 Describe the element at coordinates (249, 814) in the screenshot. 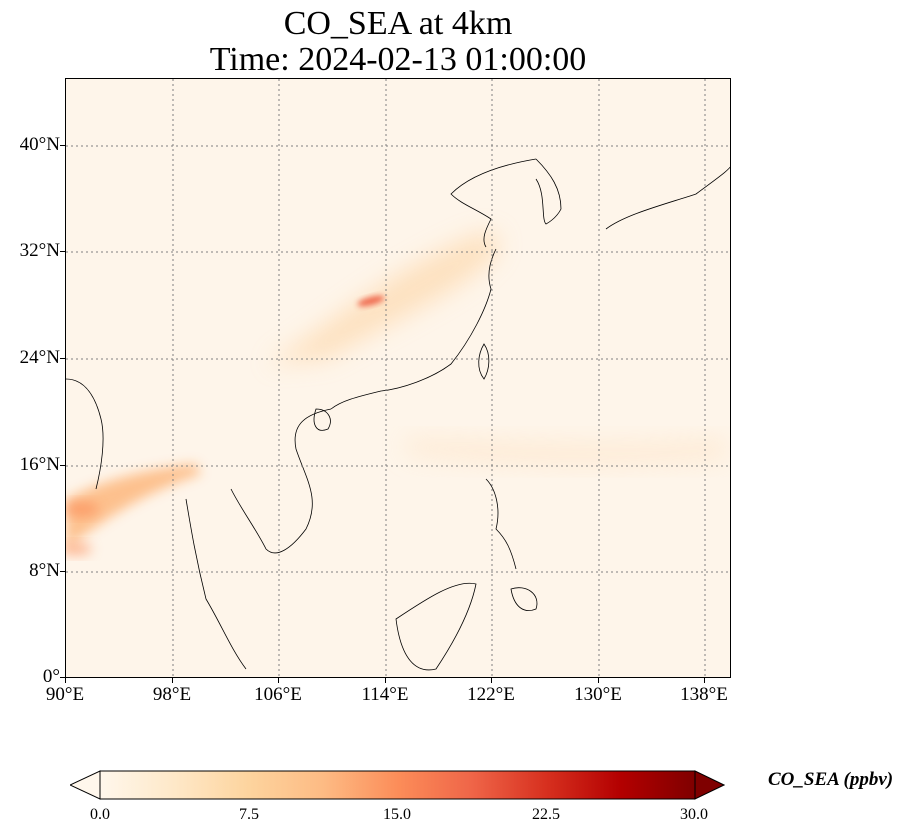

I see `colorbar-tick-7-5: 7.5` at that location.